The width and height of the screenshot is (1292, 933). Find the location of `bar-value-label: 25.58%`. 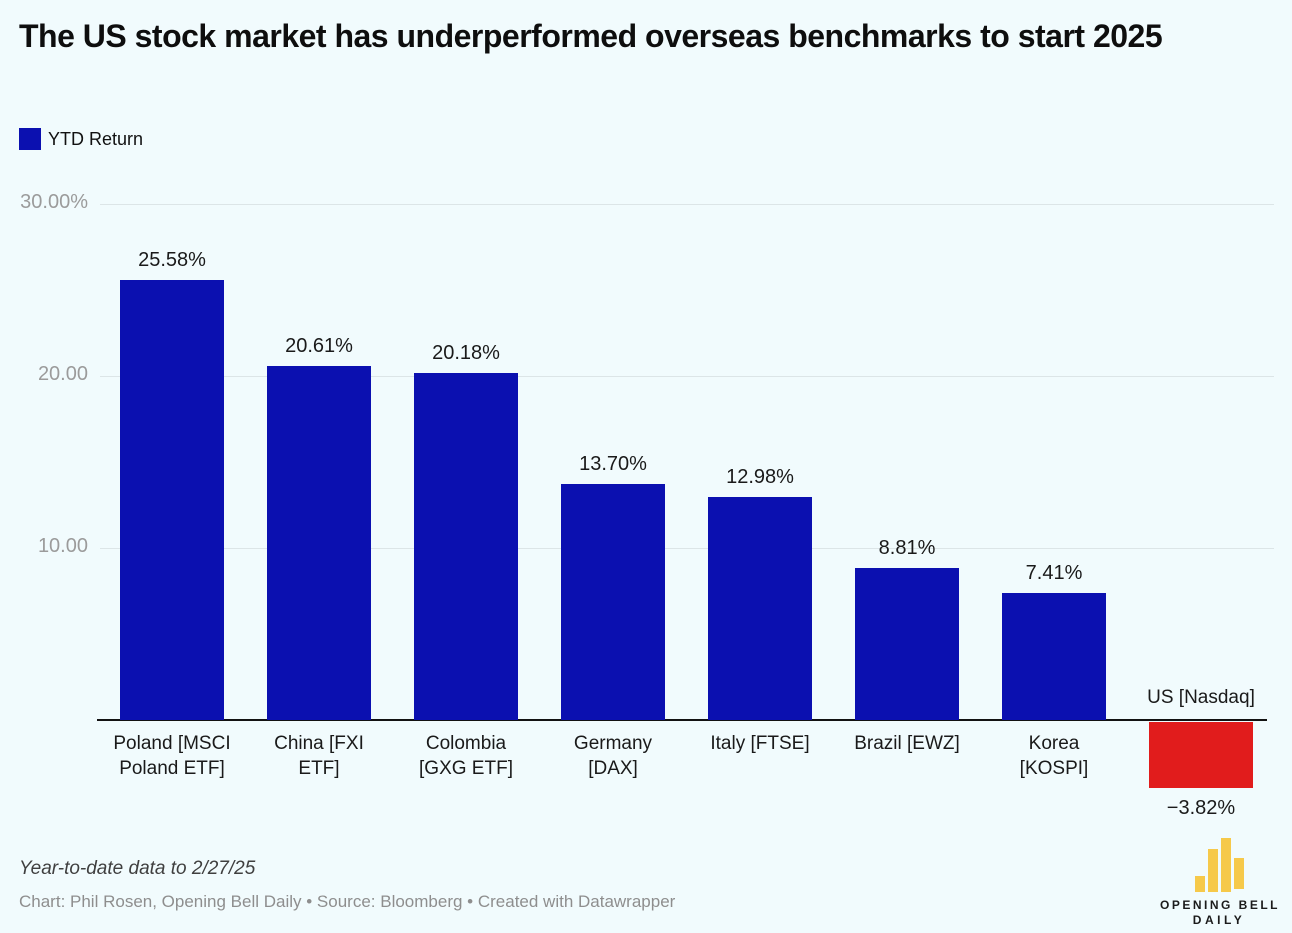

bar-value-label: 25.58% is located at coordinates (172, 260).